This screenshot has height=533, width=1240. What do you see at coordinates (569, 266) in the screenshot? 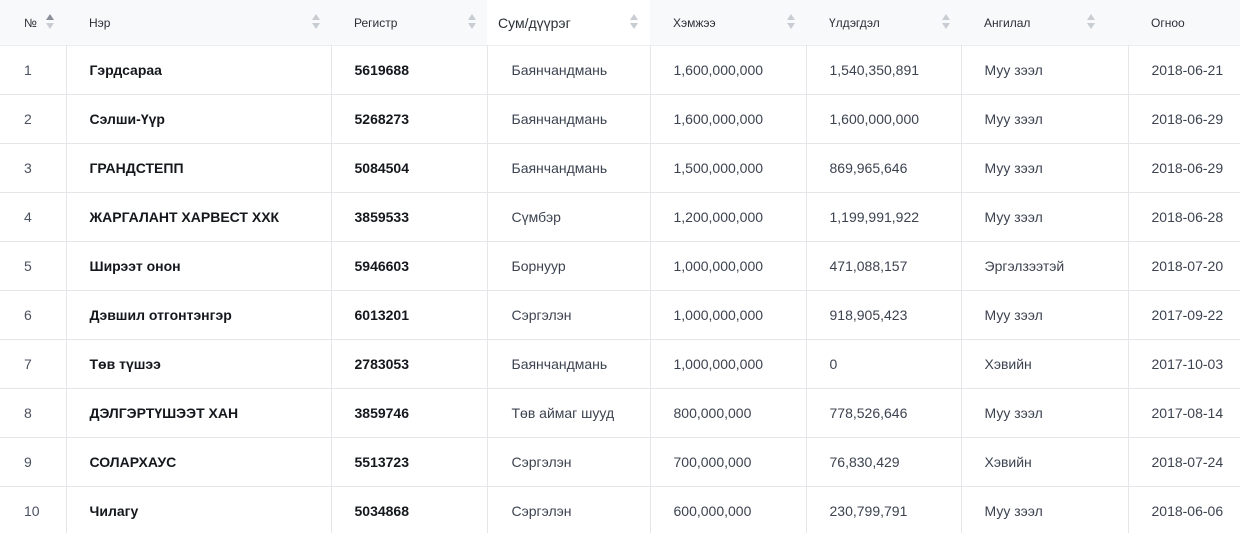
I see `cell-soum: Борнуур` at bounding box center [569, 266].